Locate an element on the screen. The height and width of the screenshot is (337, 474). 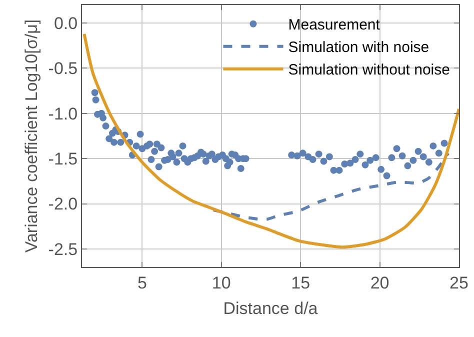
y-tick-label: 0.0 is located at coordinates (66, 24).